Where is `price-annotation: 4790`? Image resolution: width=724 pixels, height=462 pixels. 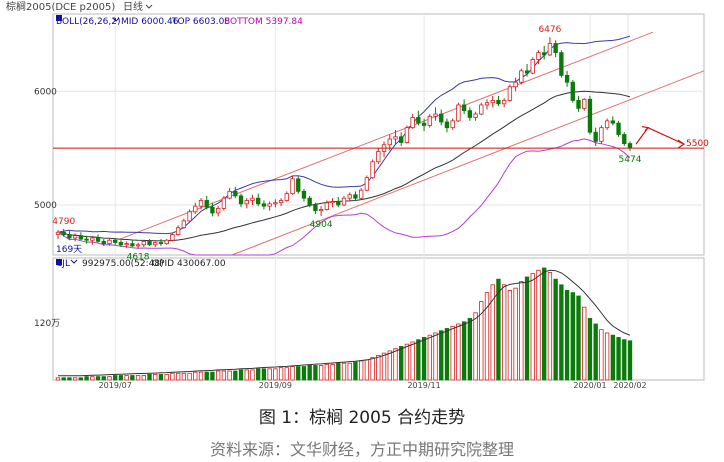 price-annotation: 4790 is located at coordinates (63, 222).